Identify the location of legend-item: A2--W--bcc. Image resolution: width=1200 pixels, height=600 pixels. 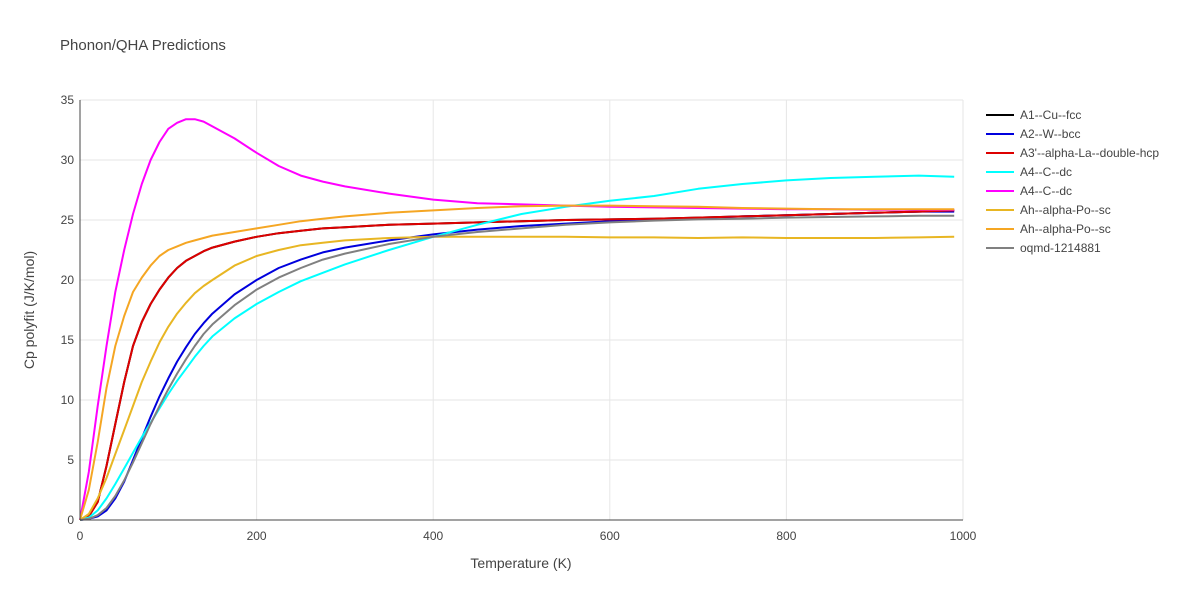
(1033, 134).